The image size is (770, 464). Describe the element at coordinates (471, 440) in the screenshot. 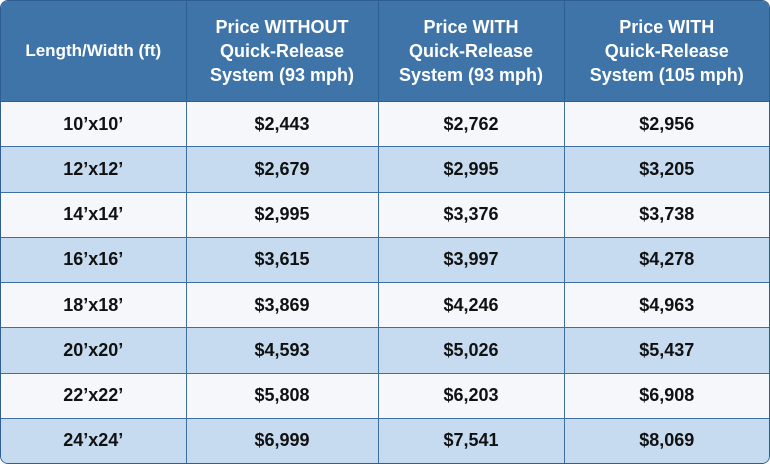

I see `price-with-93-cell: $7,541` at that location.